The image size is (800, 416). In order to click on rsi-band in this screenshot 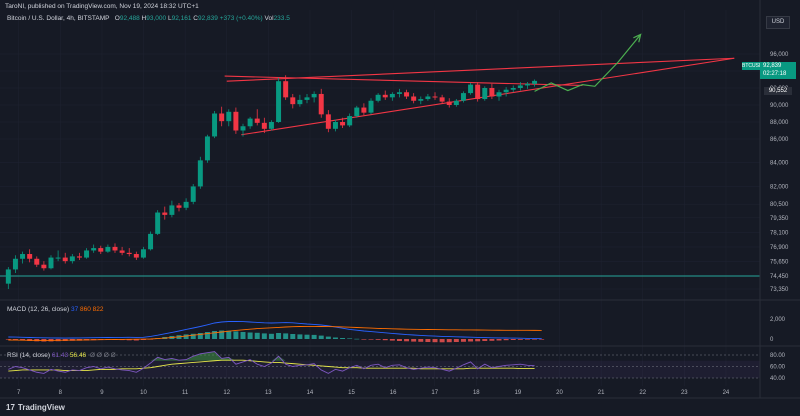, I will do `click(380, 369)`.